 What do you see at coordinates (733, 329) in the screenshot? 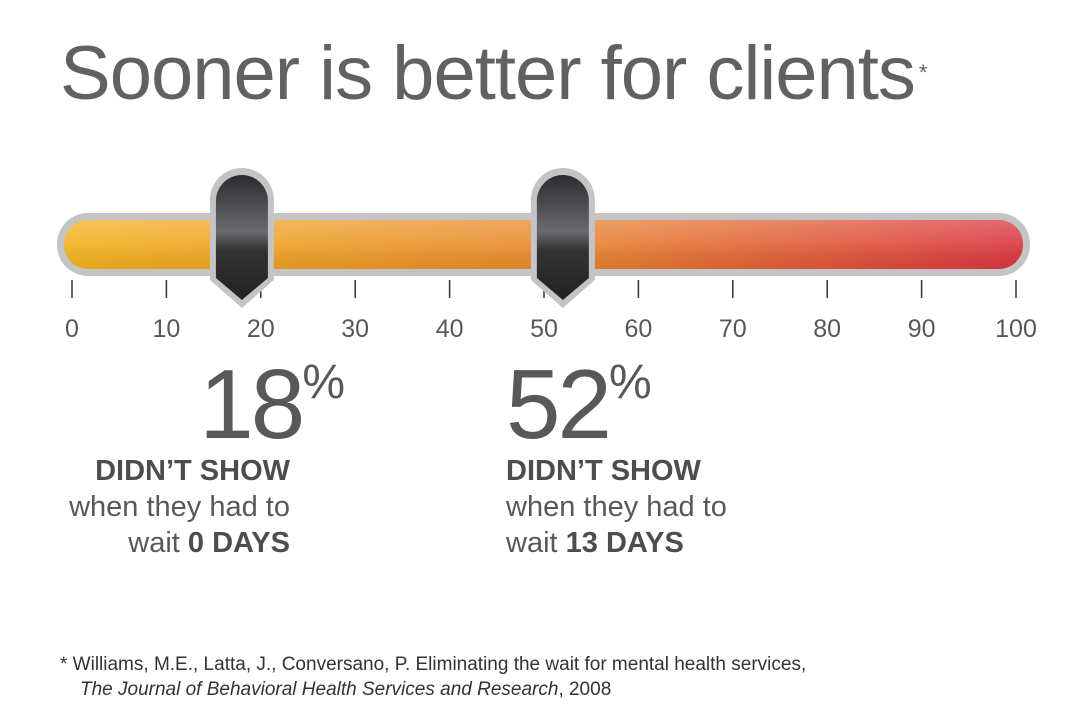
I see `tick-label: 70` at bounding box center [733, 329].